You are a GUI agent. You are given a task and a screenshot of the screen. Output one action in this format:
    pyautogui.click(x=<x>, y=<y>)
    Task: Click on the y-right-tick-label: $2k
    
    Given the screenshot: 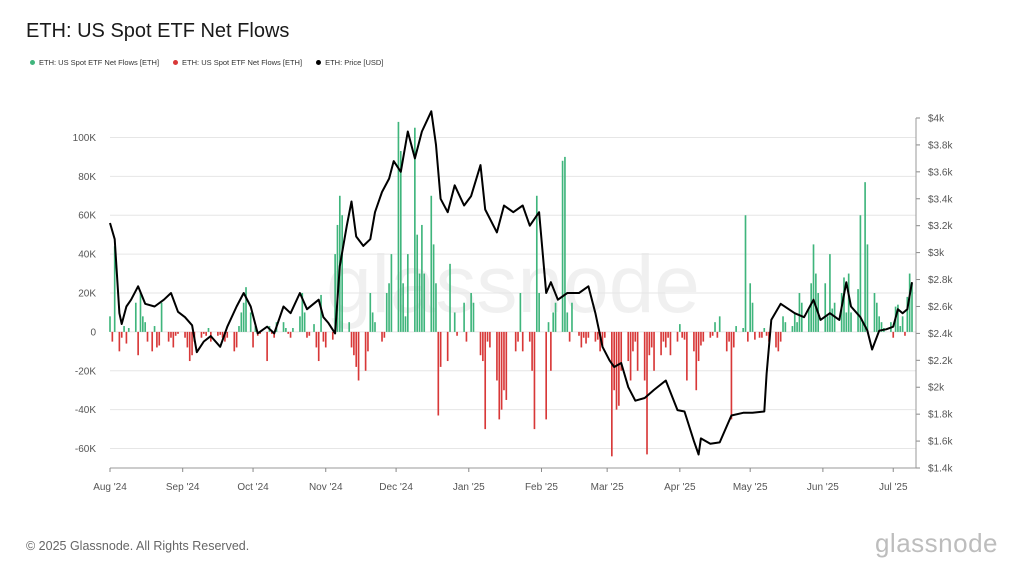 What is the action you would take?
    pyautogui.click(x=936, y=388)
    